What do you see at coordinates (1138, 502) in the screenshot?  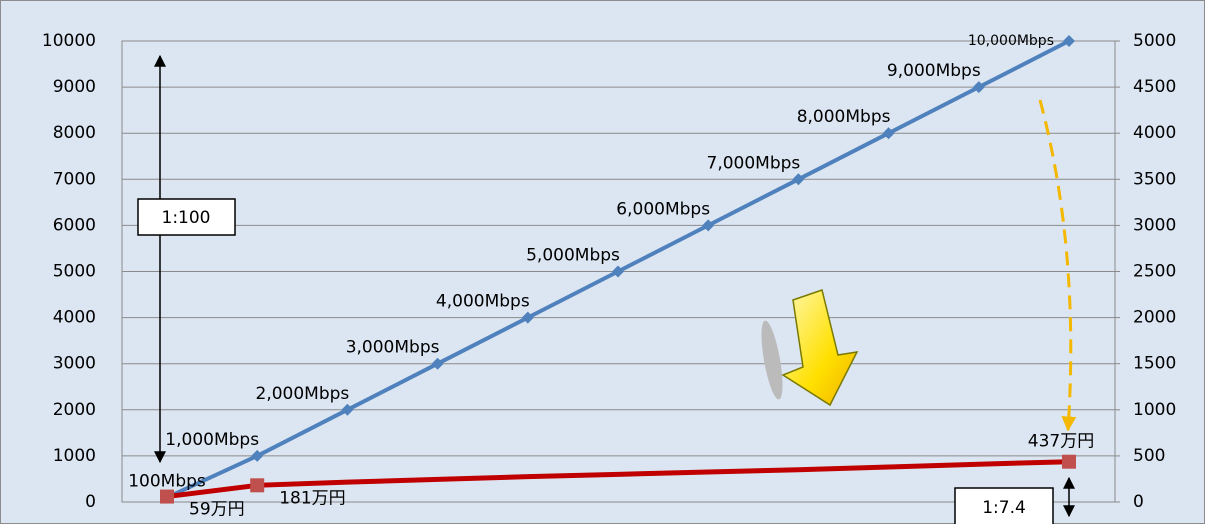 I see `y2-tick-label: 0` at bounding box center [1138, 502].